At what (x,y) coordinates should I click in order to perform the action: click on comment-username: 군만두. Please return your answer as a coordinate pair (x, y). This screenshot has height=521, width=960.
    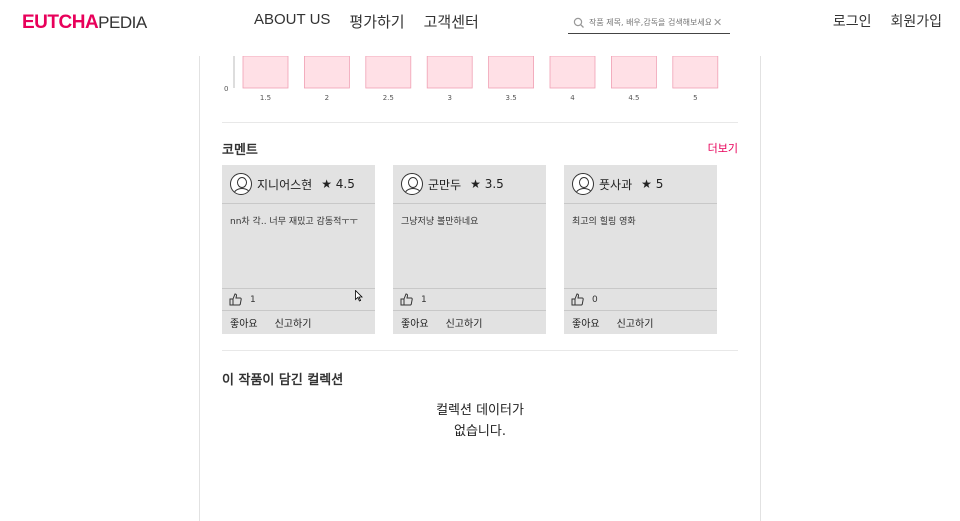
    Looking at the image, I should click on (445, 184).